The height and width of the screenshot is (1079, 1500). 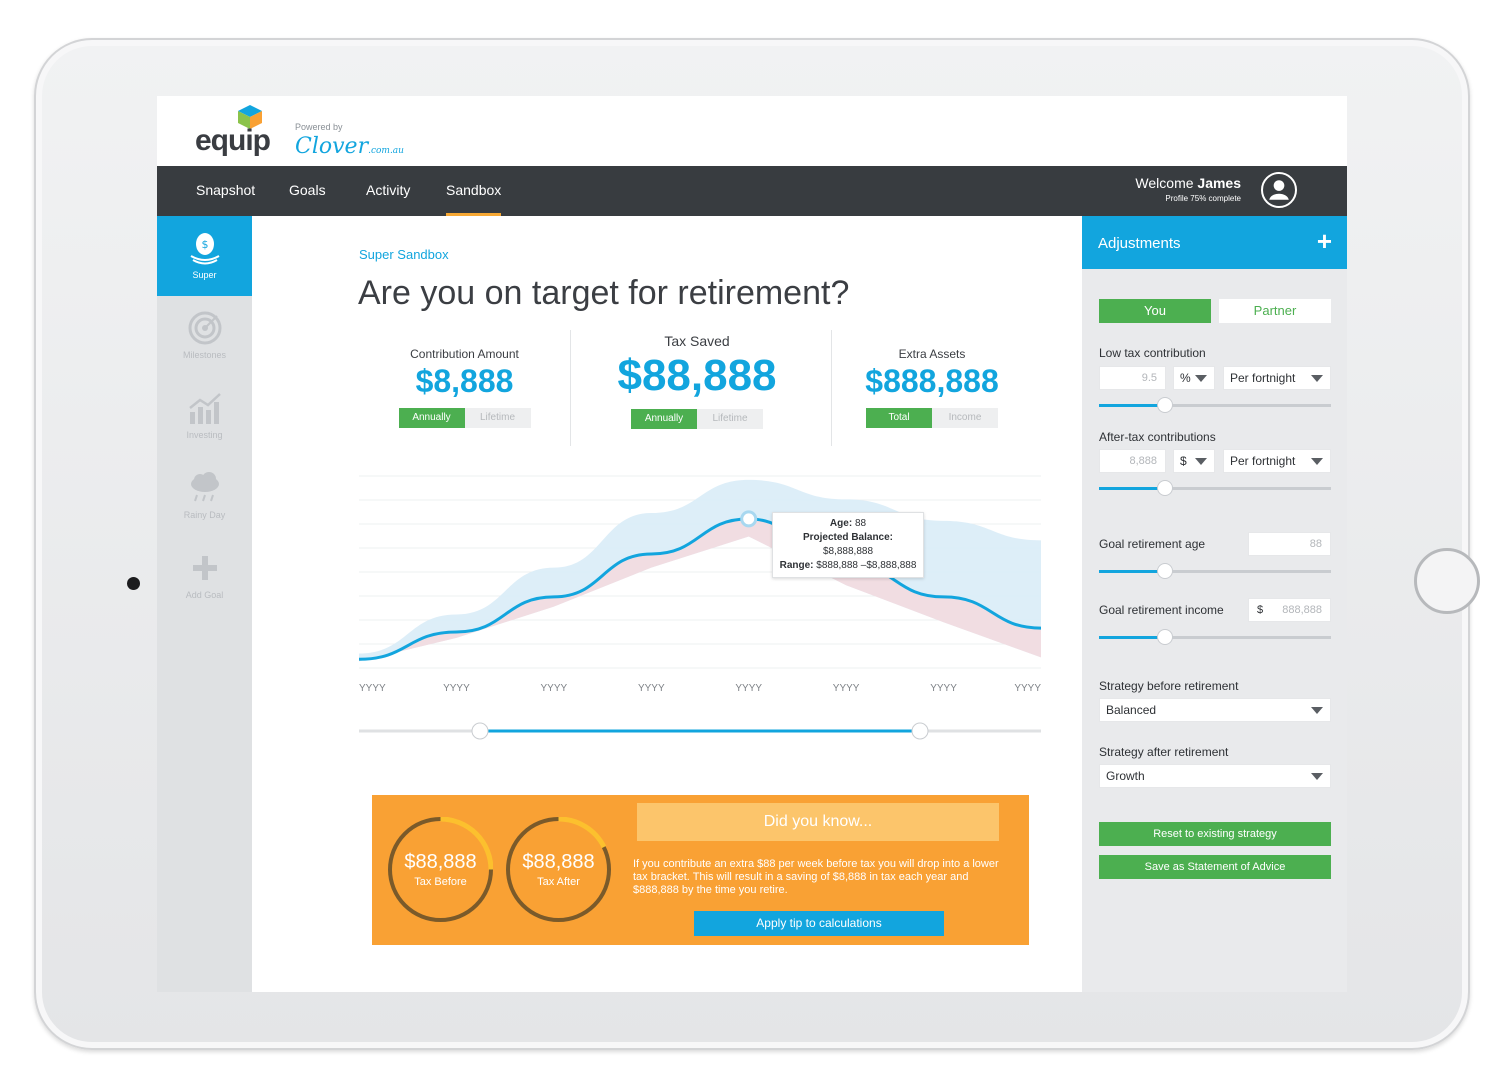 I want to click on welcome-block: Welcome James Profile 75% complete, so click(x=1188, y=189).